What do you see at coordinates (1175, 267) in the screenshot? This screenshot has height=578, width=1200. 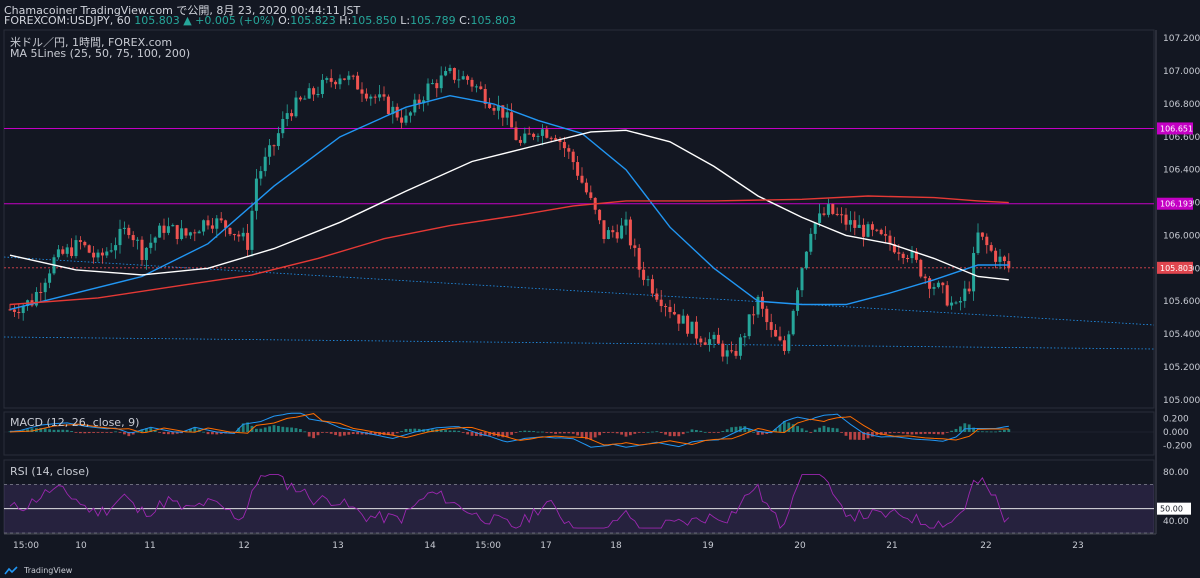 I see `price-tag-box` at bounding box center [1175, 267].